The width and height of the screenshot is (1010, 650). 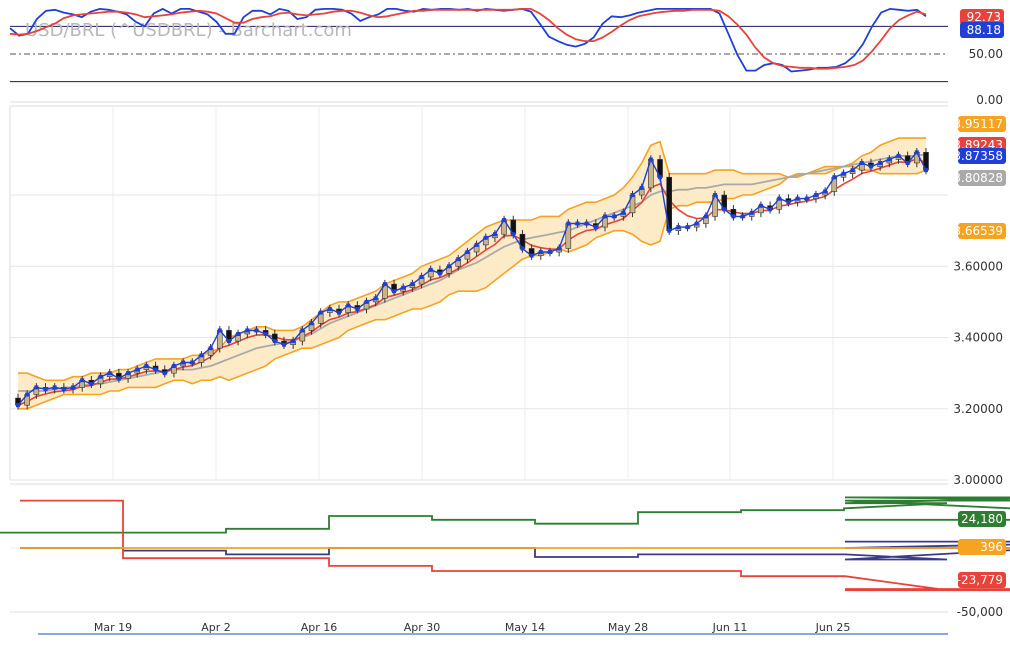 I want to click on cot-last-value-1-label: 24,180, so click(x=982, y=519).